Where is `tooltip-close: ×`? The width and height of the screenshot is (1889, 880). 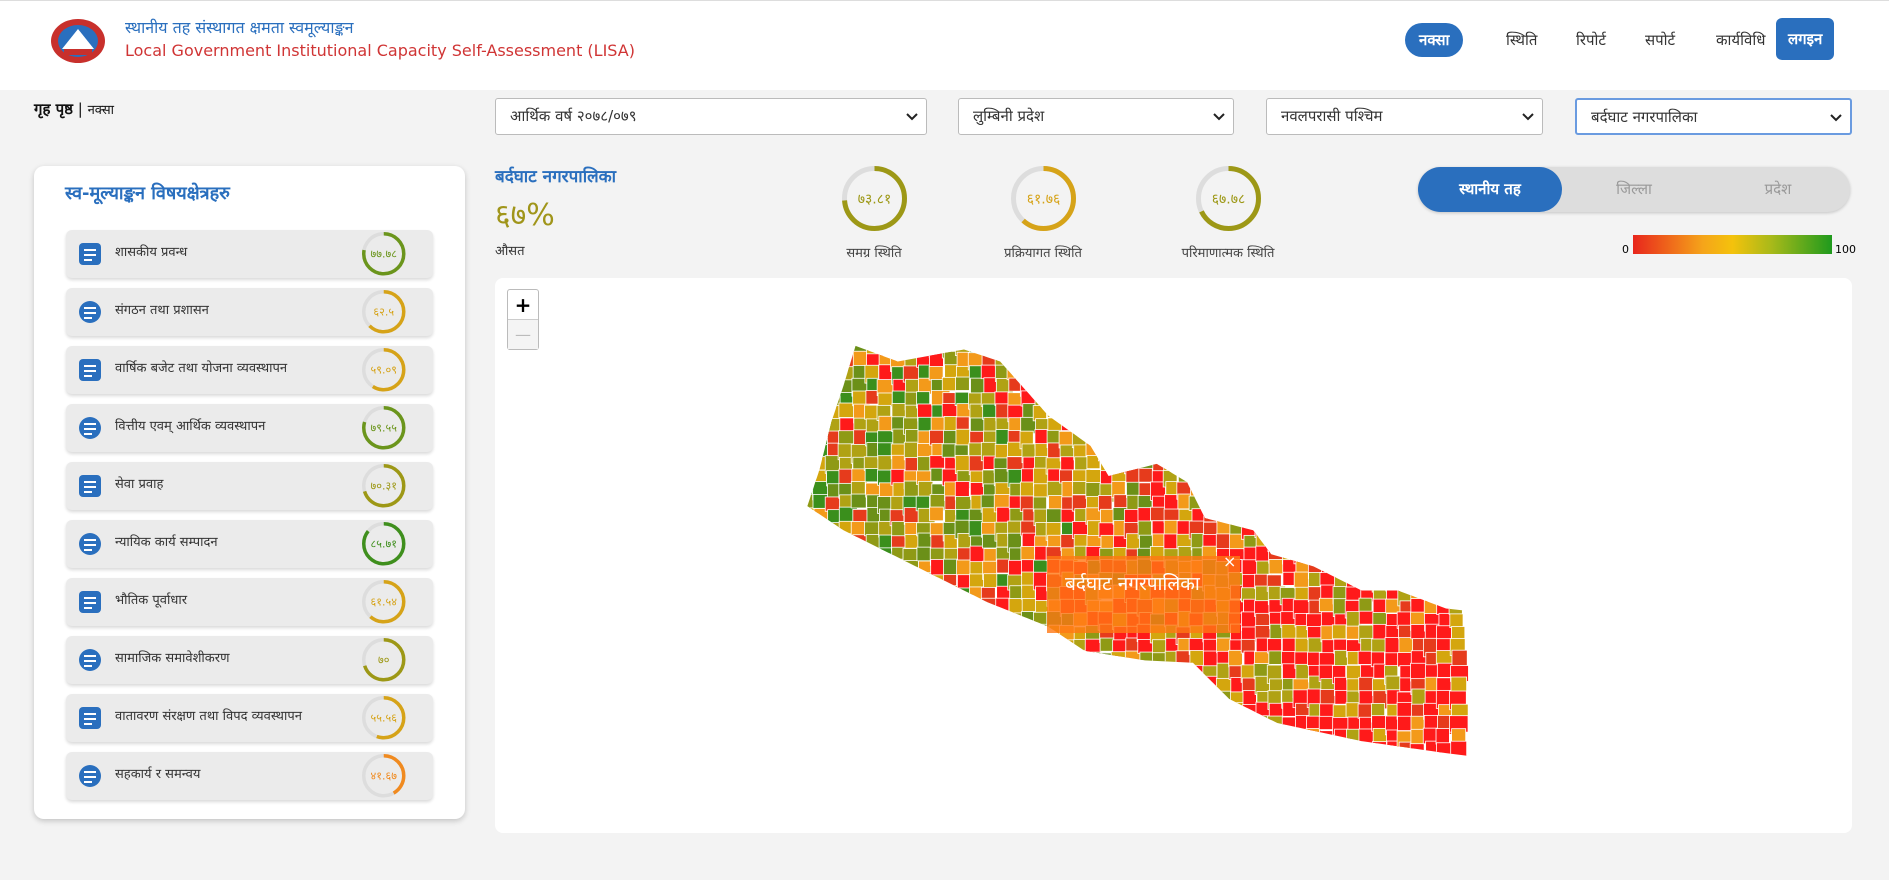 tooltip-close: × is located at coordinates (1230, 561).